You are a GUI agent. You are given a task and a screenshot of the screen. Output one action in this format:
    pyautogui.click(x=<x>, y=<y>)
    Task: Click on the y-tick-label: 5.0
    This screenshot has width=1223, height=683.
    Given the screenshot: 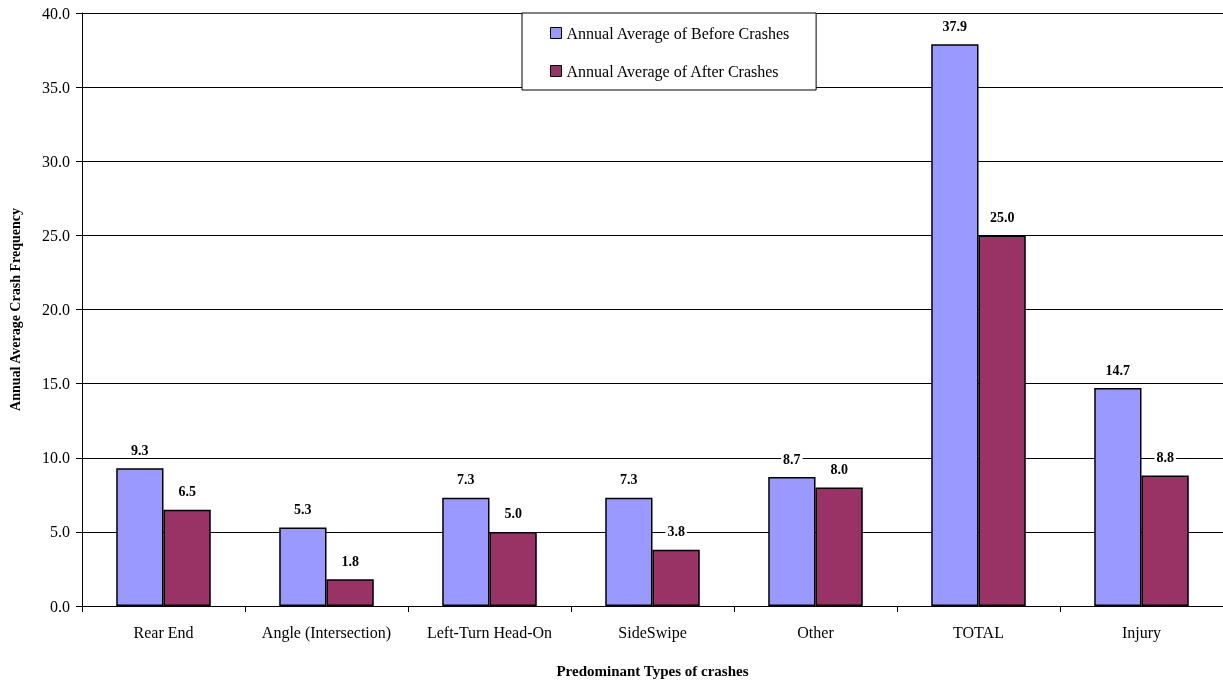 What is the action you would take?
    pyautogui.click(x=60, y=532)
    